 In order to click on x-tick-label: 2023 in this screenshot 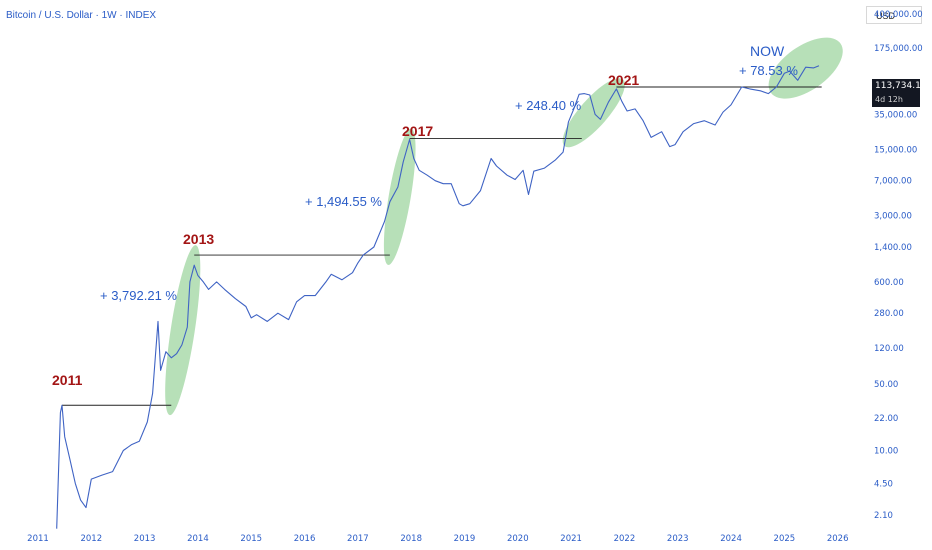, I will do `click(678, 539)`.